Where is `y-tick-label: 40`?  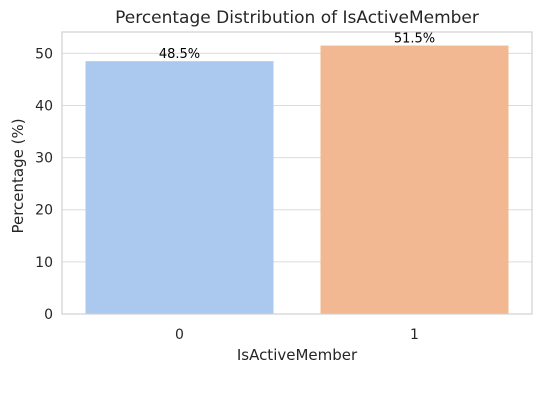 y-tick-label: 40 is located at coordinates (44, 106).